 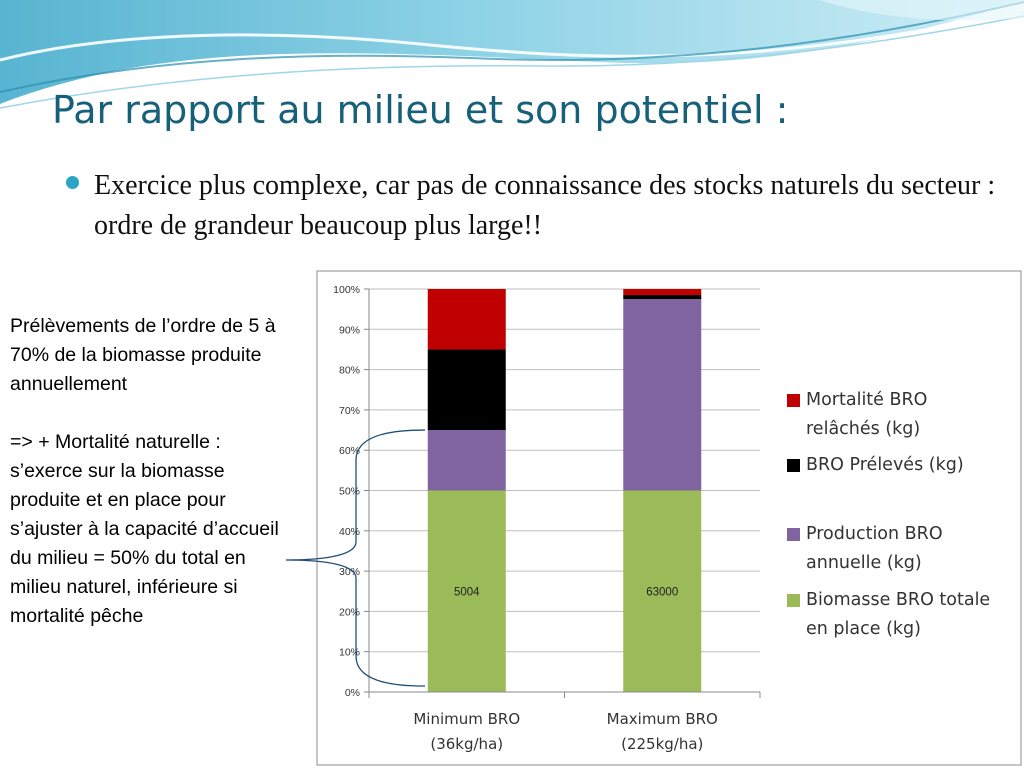 What do you see at coordinates (885, 465) in the screenshot?
I see `legend-label: BRO Prélevés (kg)` at bounding box center [885, 465].